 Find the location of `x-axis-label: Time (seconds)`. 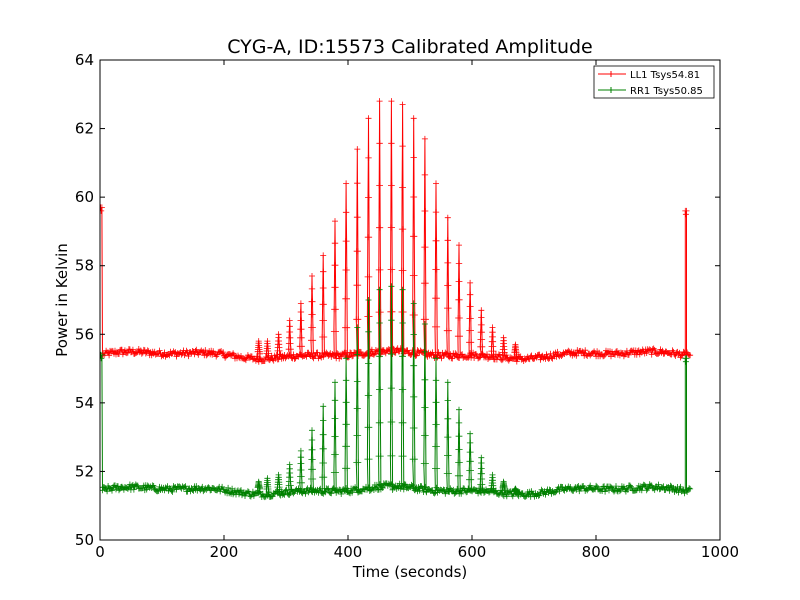

x-axis-label: Time (seconds) is located at coordinates (410, 572).